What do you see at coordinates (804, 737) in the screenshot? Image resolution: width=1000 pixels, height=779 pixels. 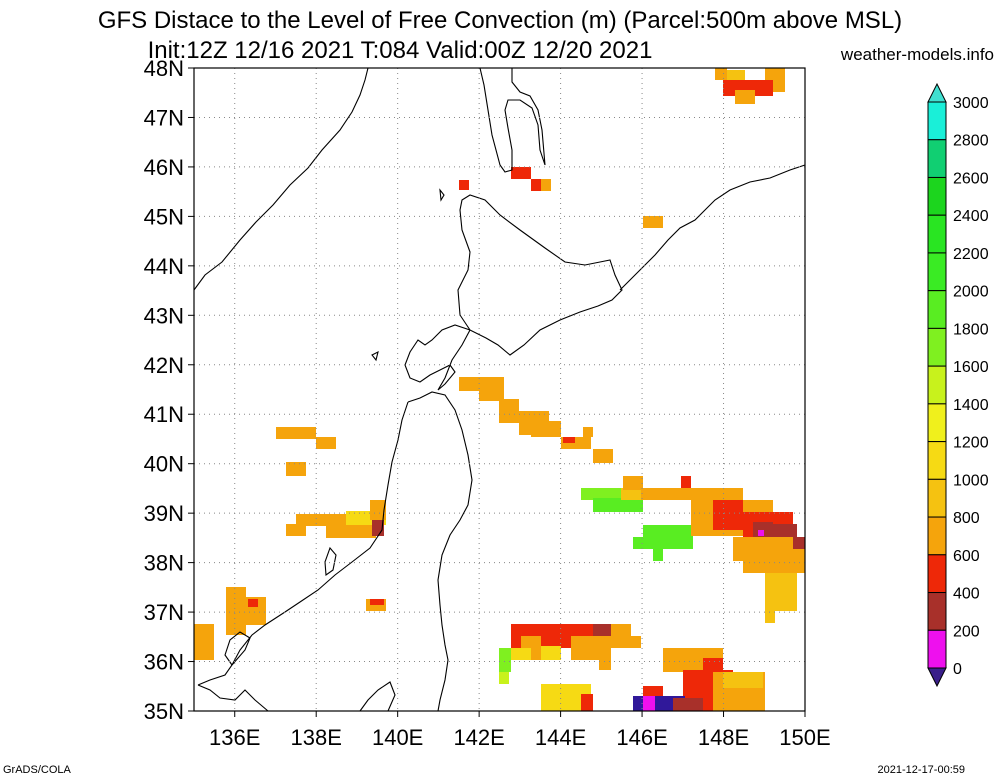 I see `lon-label: 150E` at bounding box center [804, 737].